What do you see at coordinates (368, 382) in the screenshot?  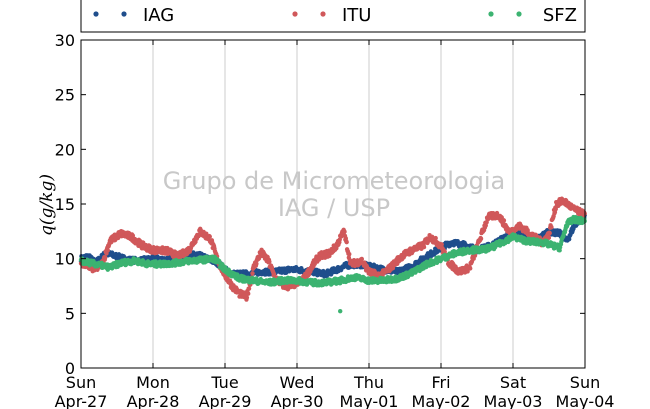 I see `x-tick-day-label: Thu` at bounding box center [368, 382].